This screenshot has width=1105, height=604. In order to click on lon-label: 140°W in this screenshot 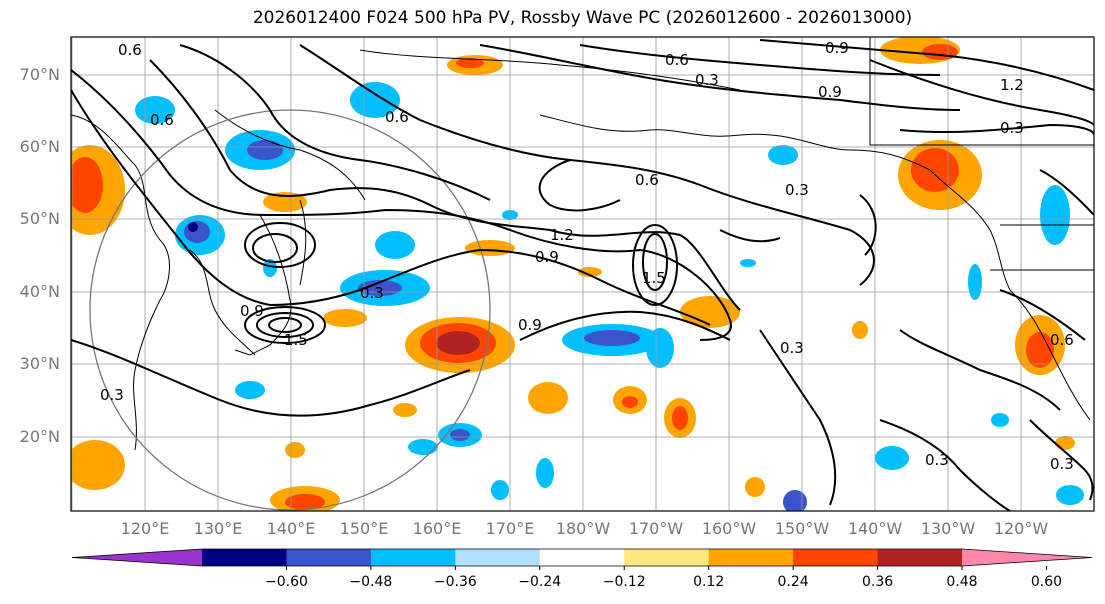, I will do `click(875, 528)`.